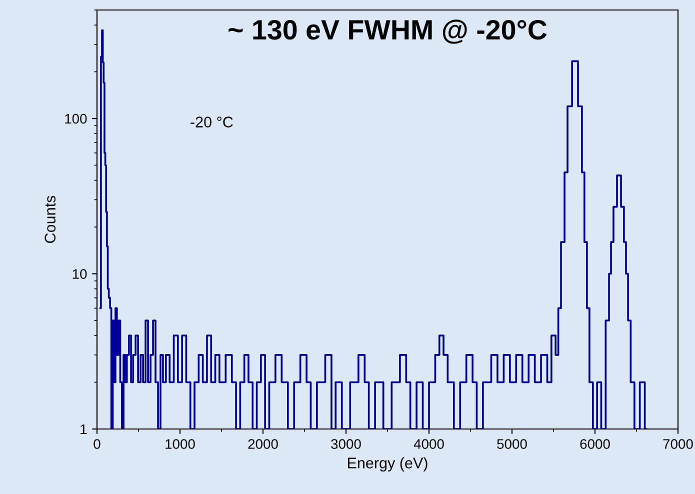 The width and height of the screenshot is (695, 494). I want to click on y-tick-label: 10, so click(79, 274).